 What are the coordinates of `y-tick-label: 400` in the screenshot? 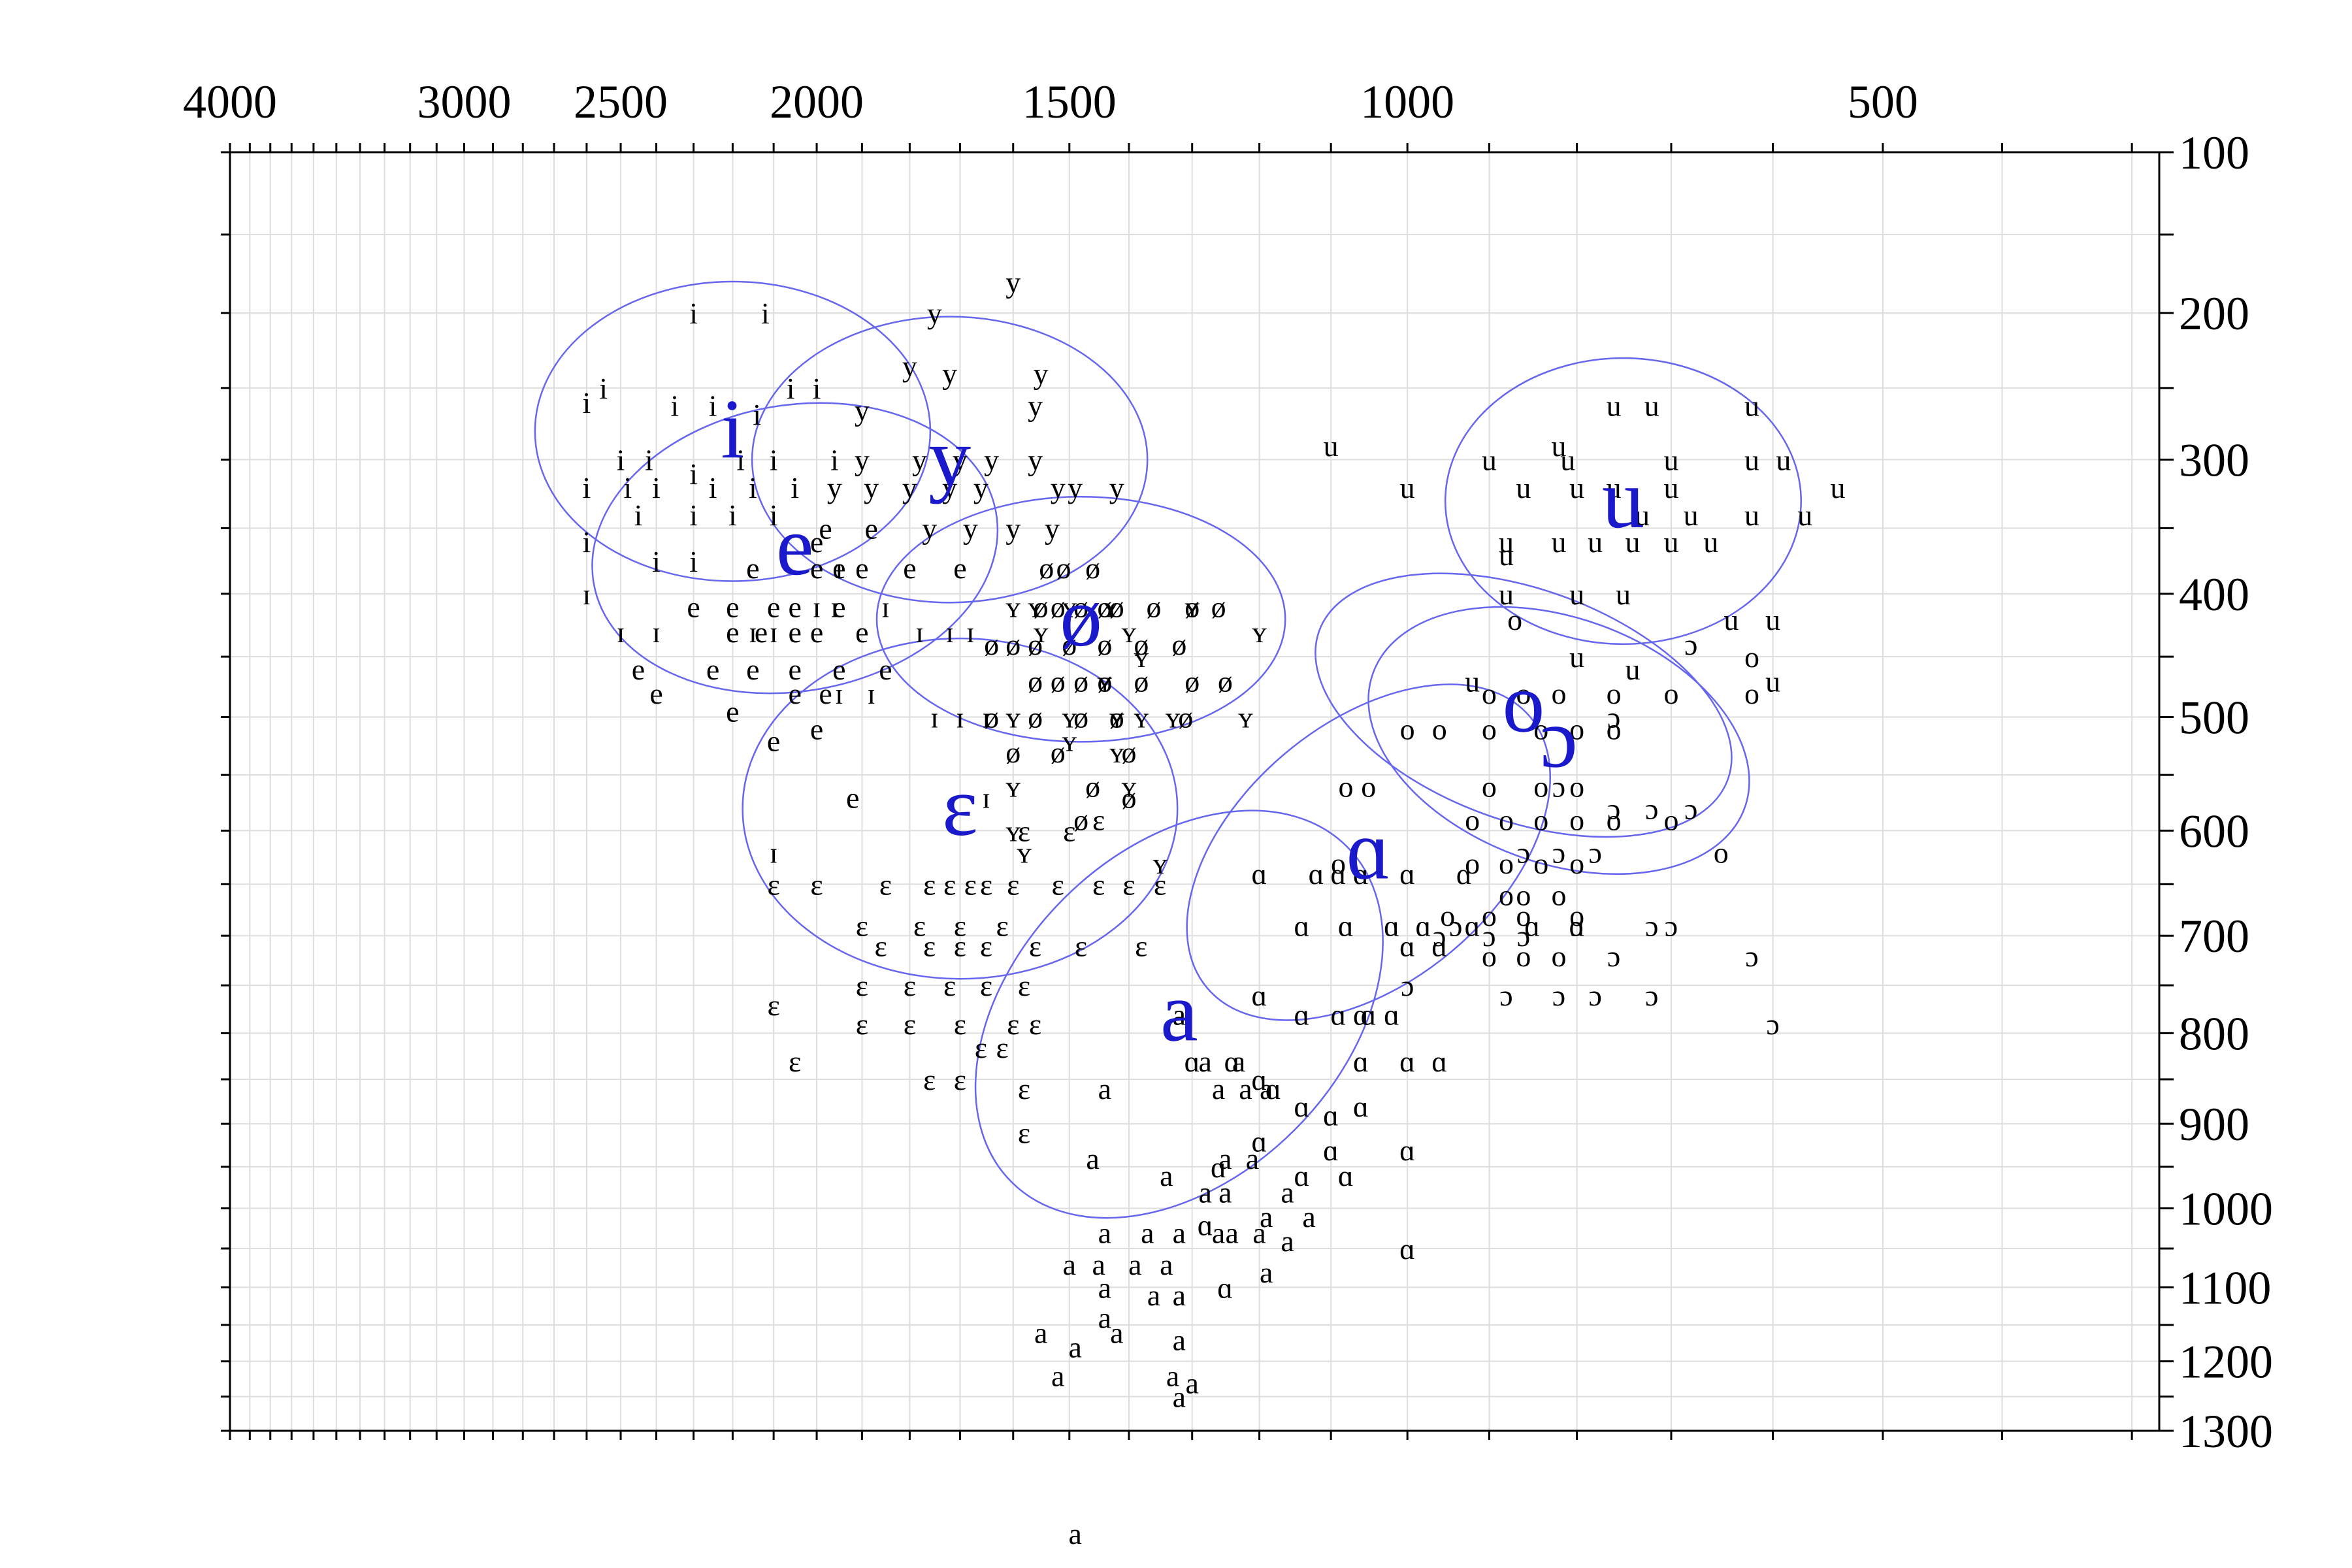 It's located at (2214, 594).